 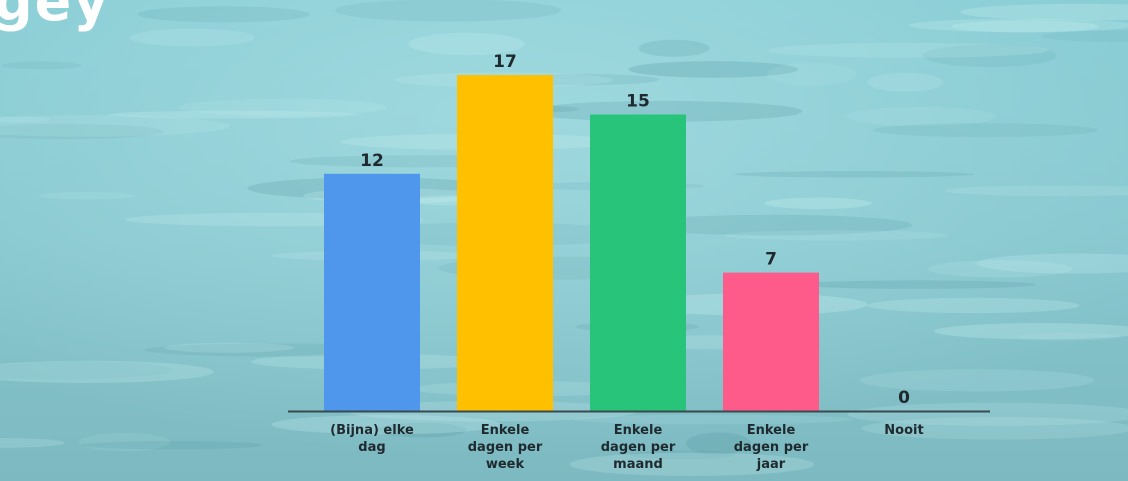 What do you see at coordinates (55, 16) in the screenshot?
I see `slide-title-fragment: gey` at bounding box center [55, 16].